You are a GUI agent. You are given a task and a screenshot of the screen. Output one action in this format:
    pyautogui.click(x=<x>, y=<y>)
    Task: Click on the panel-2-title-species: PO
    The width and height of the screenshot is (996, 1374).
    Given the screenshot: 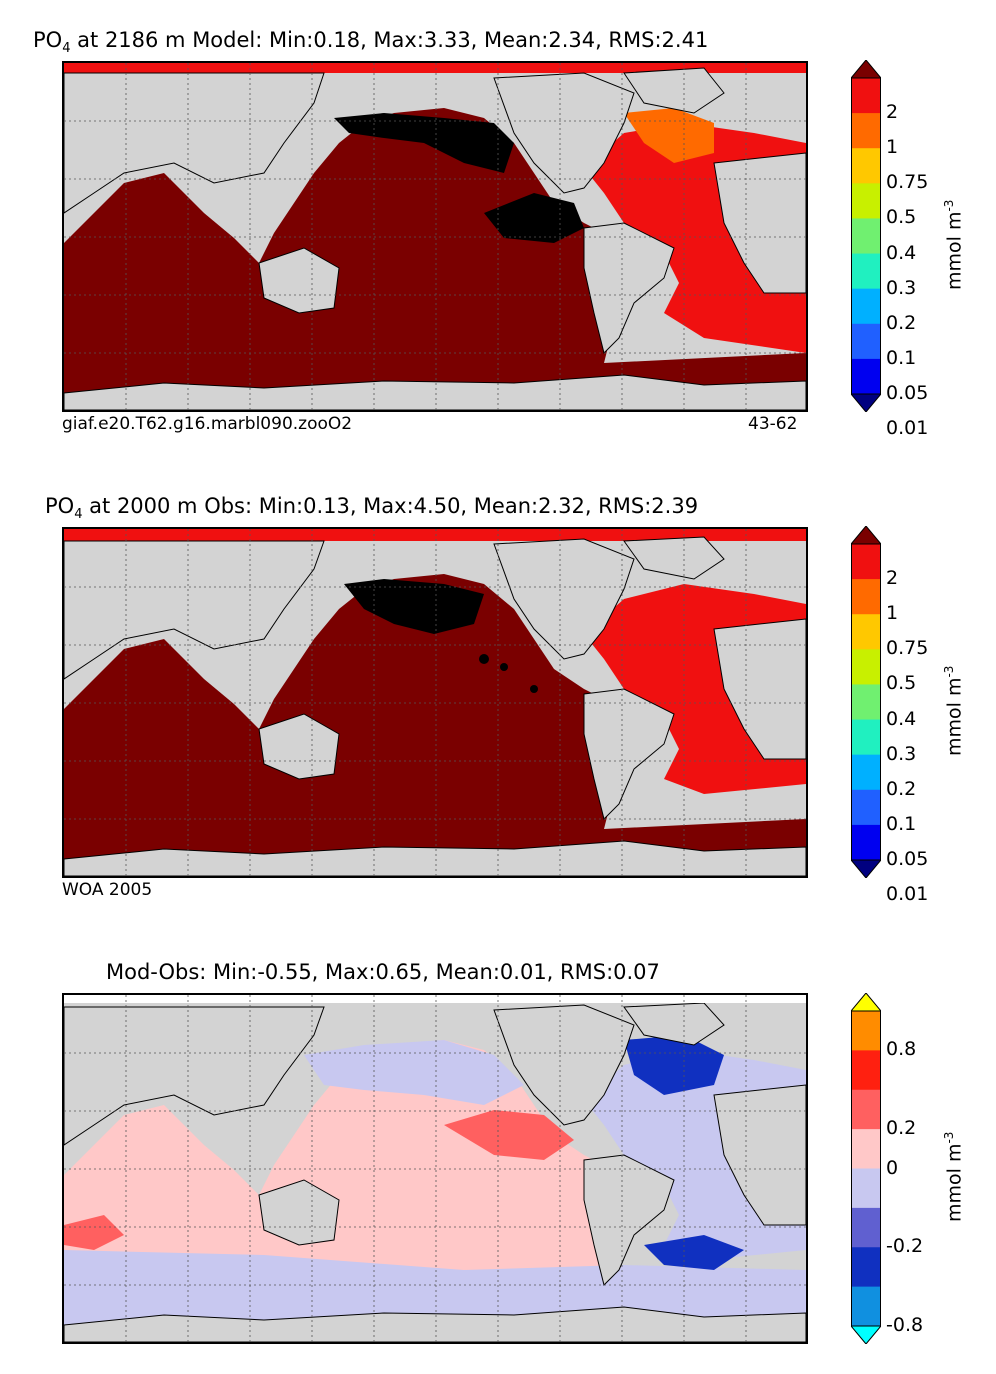 What is the action you would take?
    pyautogui.click(x=60, y=506)
    